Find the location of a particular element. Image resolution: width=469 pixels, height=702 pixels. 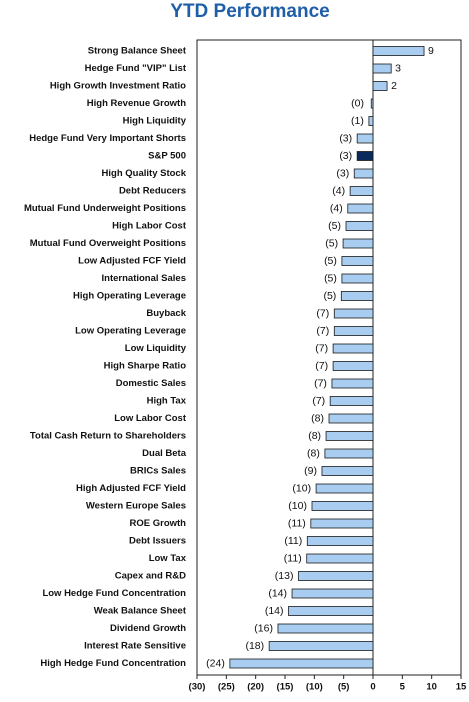

value-label: (1) is located at coordinates (357, 121).